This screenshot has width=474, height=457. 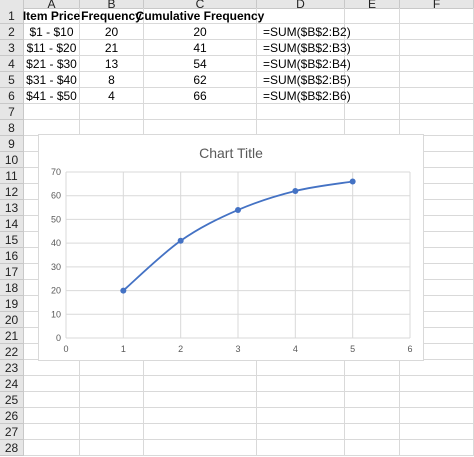 I want to click on row-header-3: 3, so click(x=12, y=48).